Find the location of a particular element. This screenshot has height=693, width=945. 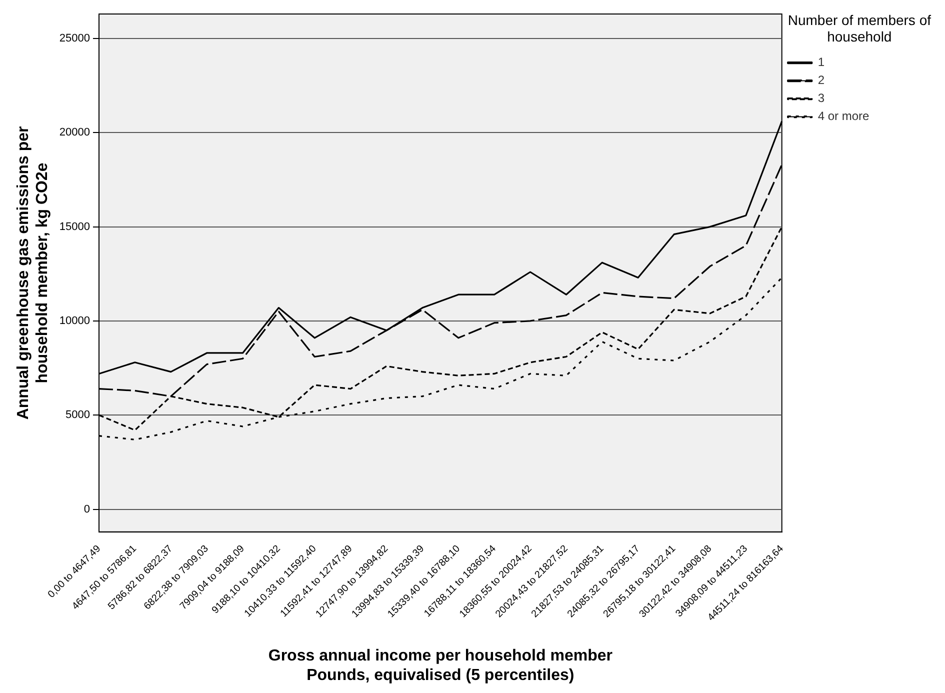

x-axis-title: Gross annual income per household member Pounds, equivalised (5 percentiles) is located at coordinates (440, 666).